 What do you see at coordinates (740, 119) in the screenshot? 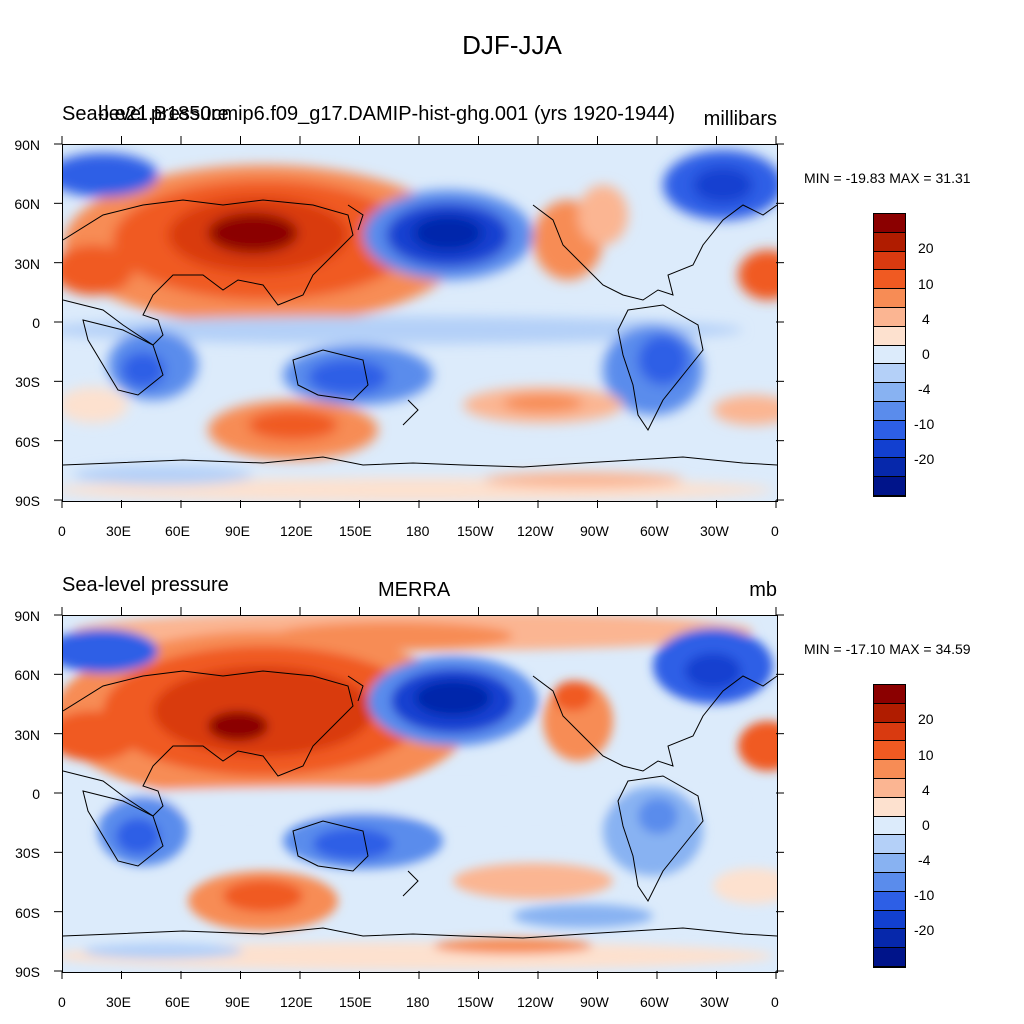
I see `panel-units-label: millibars` at bounding box center [740, 119].